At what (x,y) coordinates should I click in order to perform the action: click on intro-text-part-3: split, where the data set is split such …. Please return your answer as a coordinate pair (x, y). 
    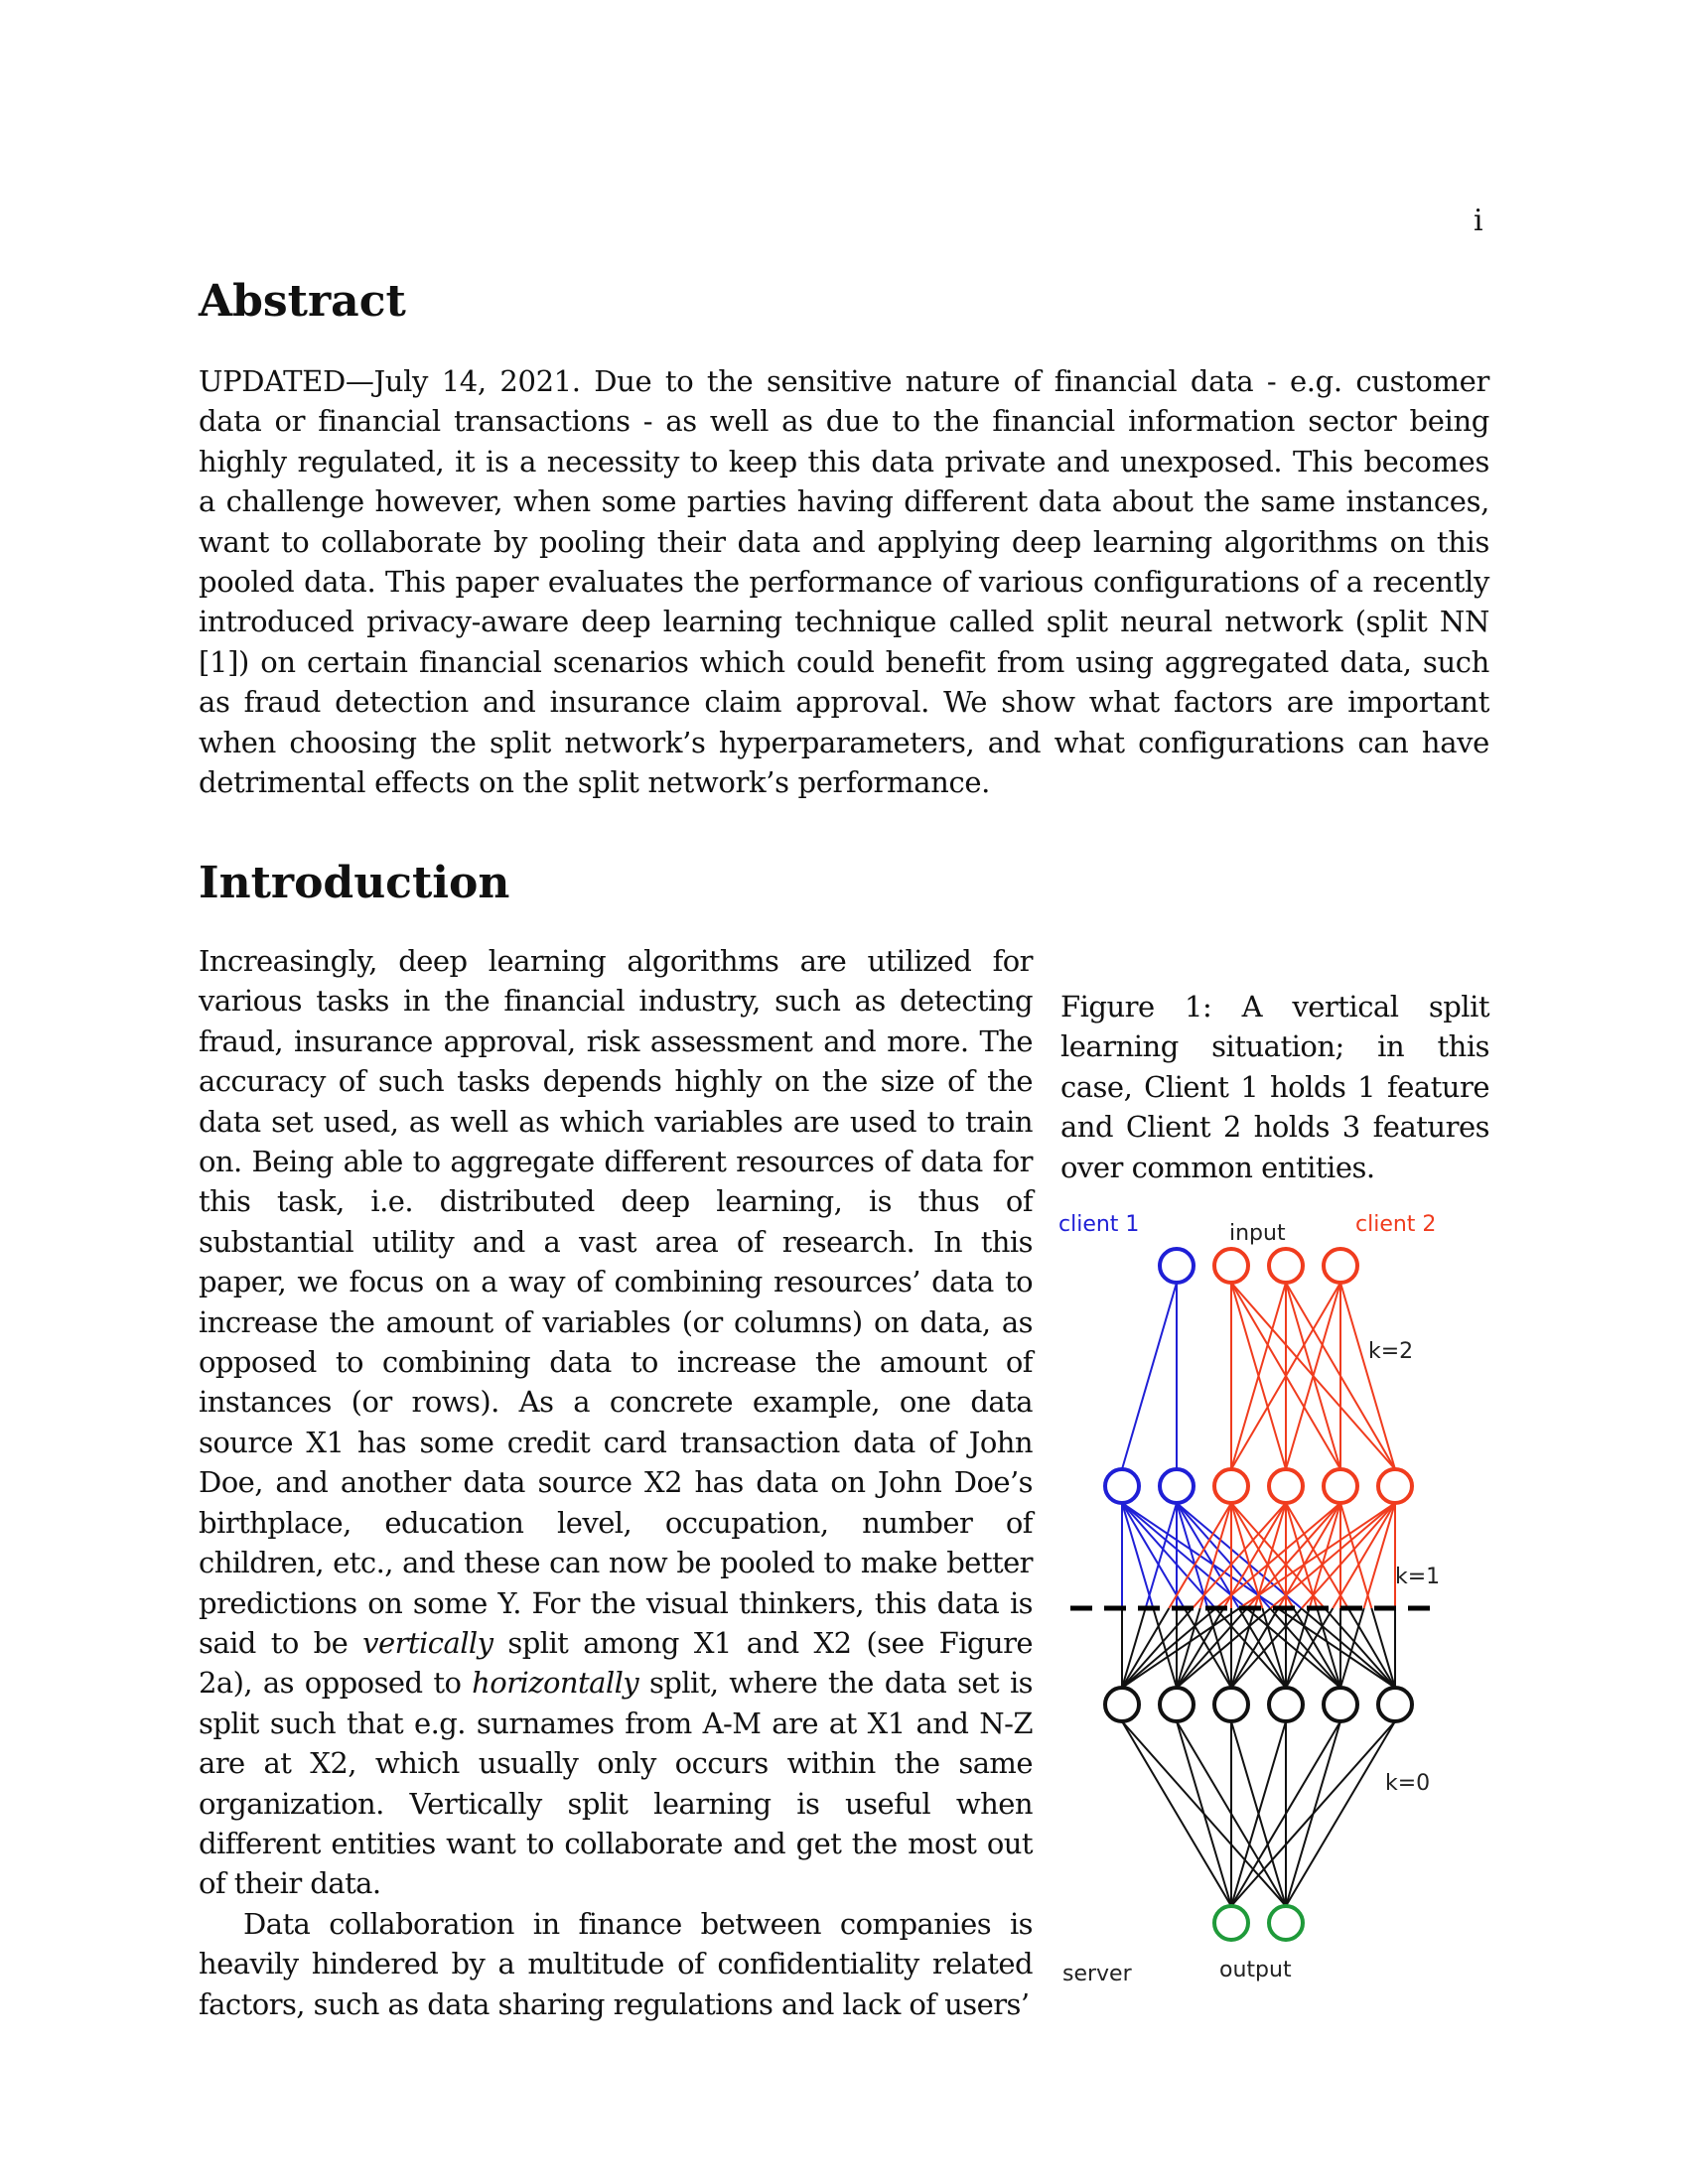
    Looking at the image, I should click on (616, 1783).